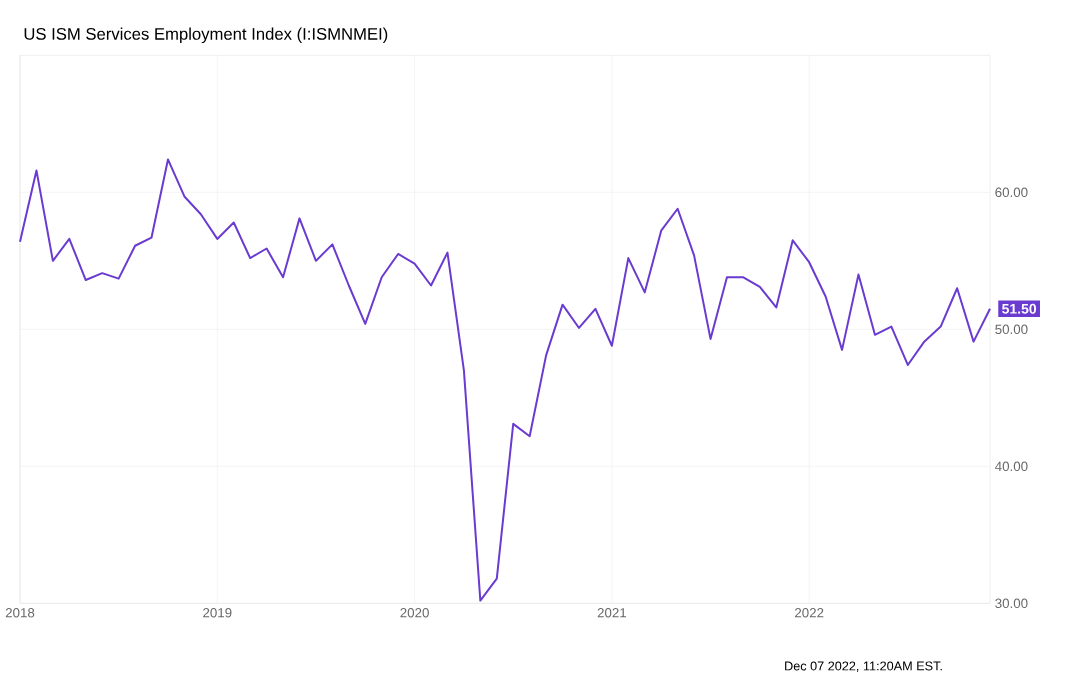 This screenshot has width=1081, height=682. I want to click on x-tick-label: 2018, so click(20, 613).